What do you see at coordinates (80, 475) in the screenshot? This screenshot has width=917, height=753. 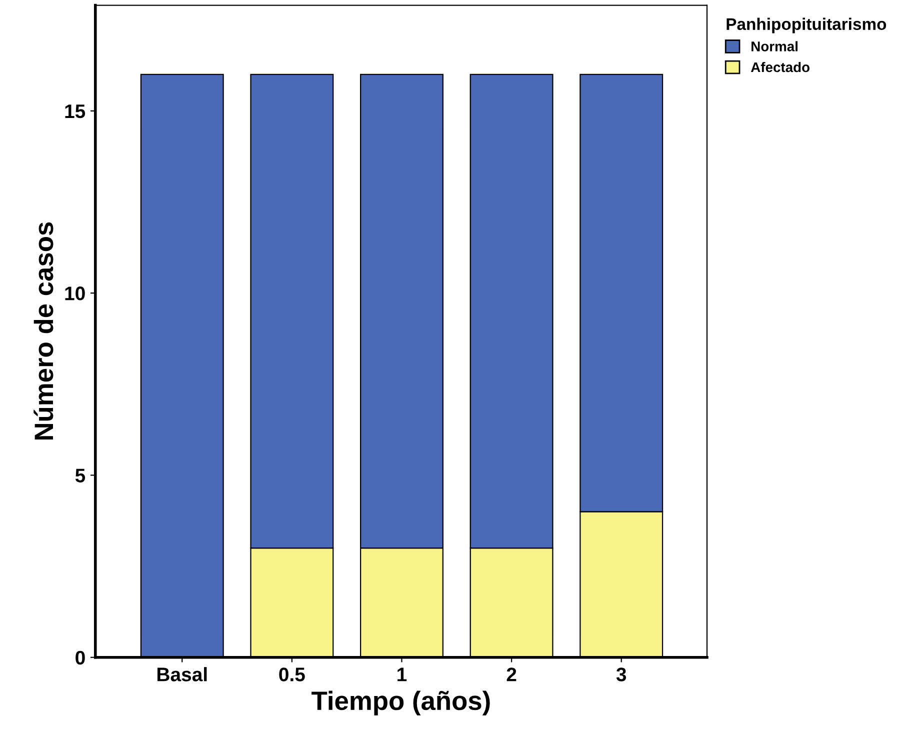 I see `y-tick-label: 5` at bounding box center [80, 475].